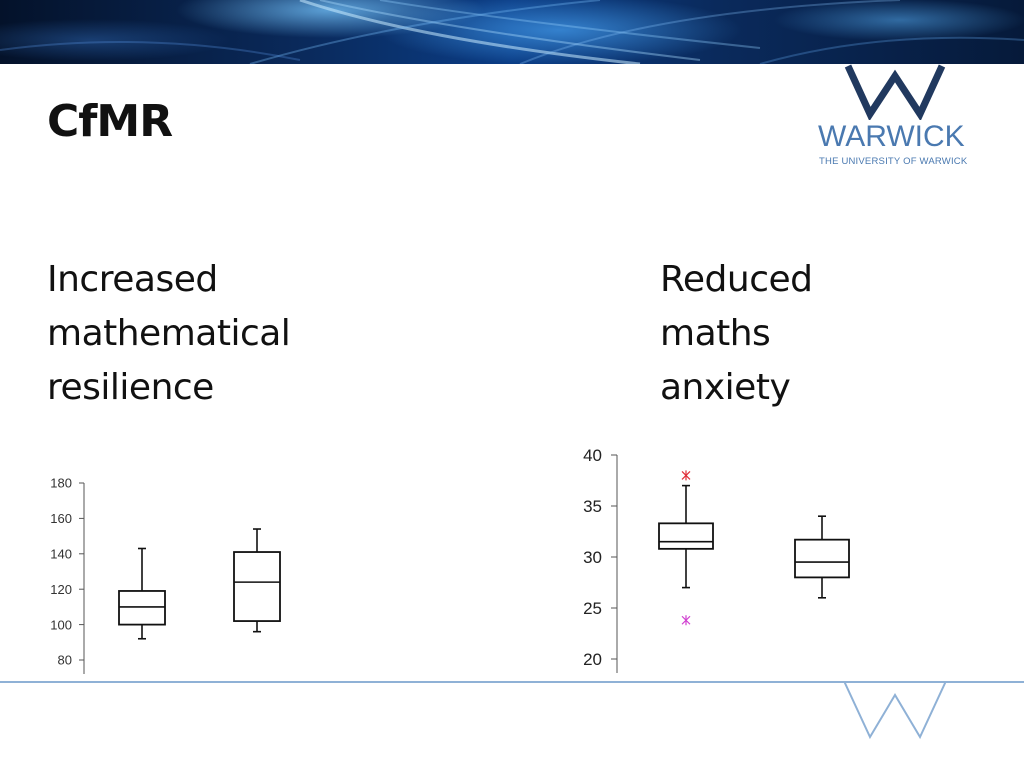  I want to click on y-tick-label: 160, so click(61, 518).